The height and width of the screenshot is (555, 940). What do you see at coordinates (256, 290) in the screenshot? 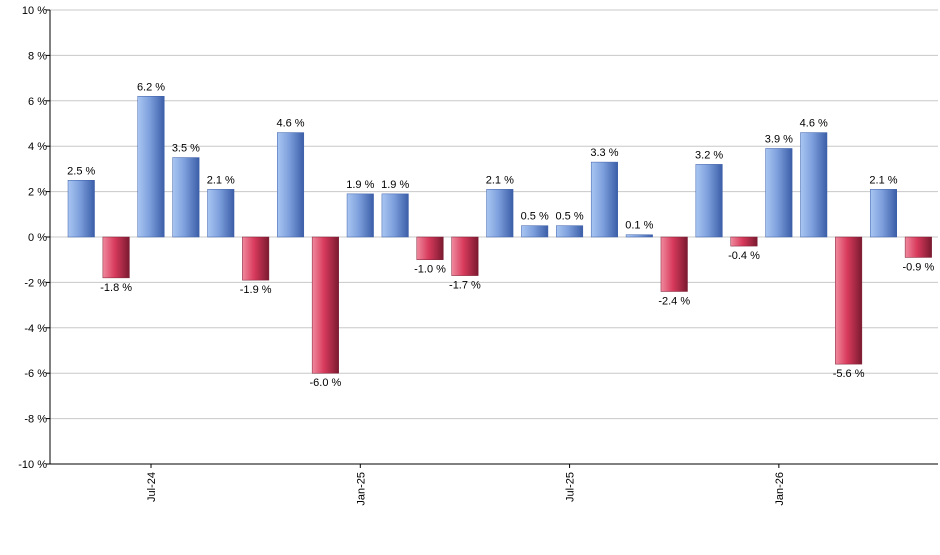
I see `data-label: -1.9 %` at bounding box center [256, 290].